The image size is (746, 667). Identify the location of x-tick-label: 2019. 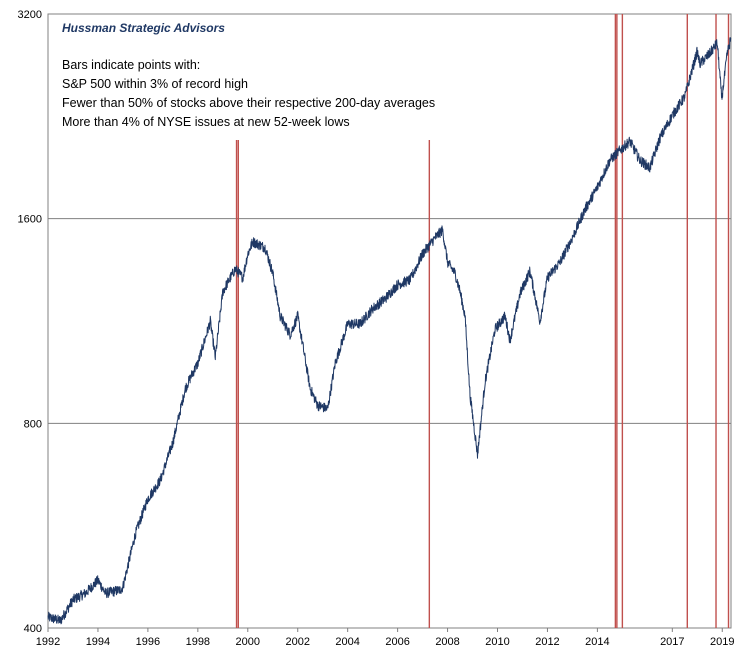
(722, 642).